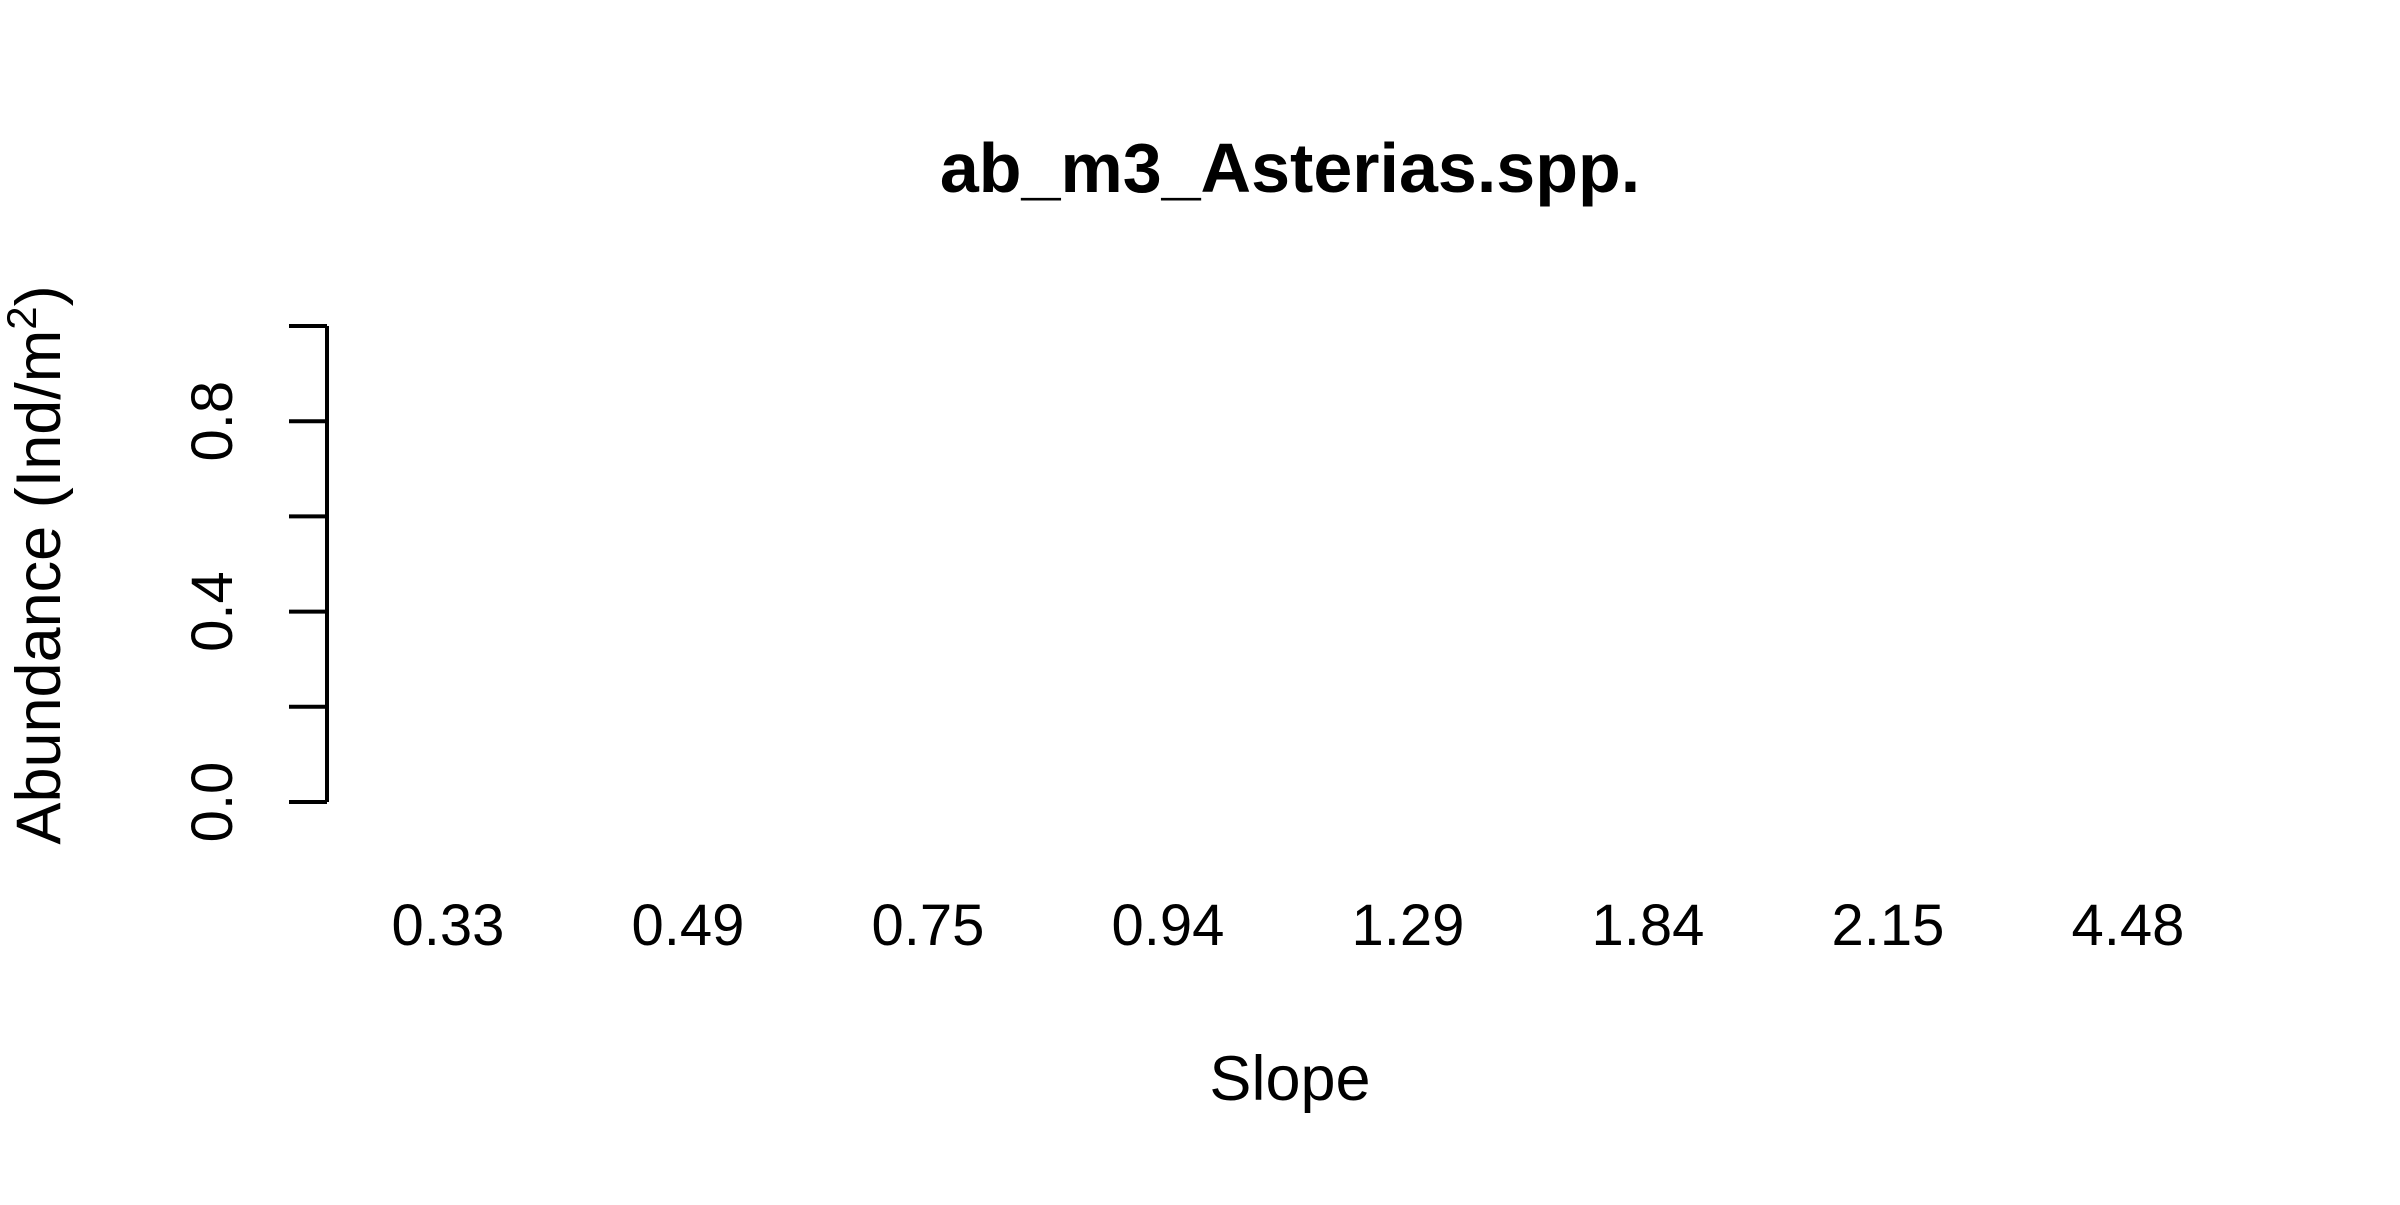 The height and width of the screenshot is (1205, 2400). Describe the element at coordinates (928, 925) in the screenshot. I see `x-tick-label: 0.75` at that location.